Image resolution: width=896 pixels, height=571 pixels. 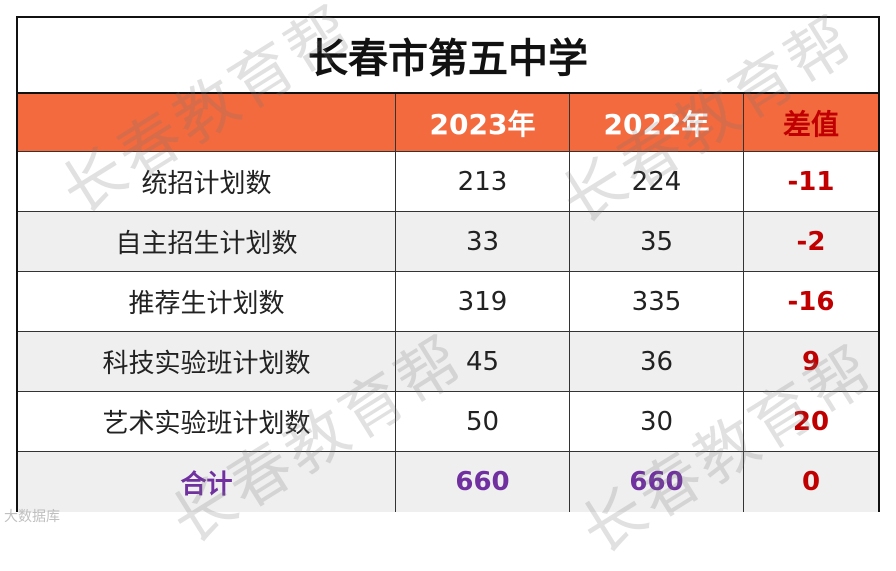 I want to click on header-2022: 2022年, so click(x=657, y=122).